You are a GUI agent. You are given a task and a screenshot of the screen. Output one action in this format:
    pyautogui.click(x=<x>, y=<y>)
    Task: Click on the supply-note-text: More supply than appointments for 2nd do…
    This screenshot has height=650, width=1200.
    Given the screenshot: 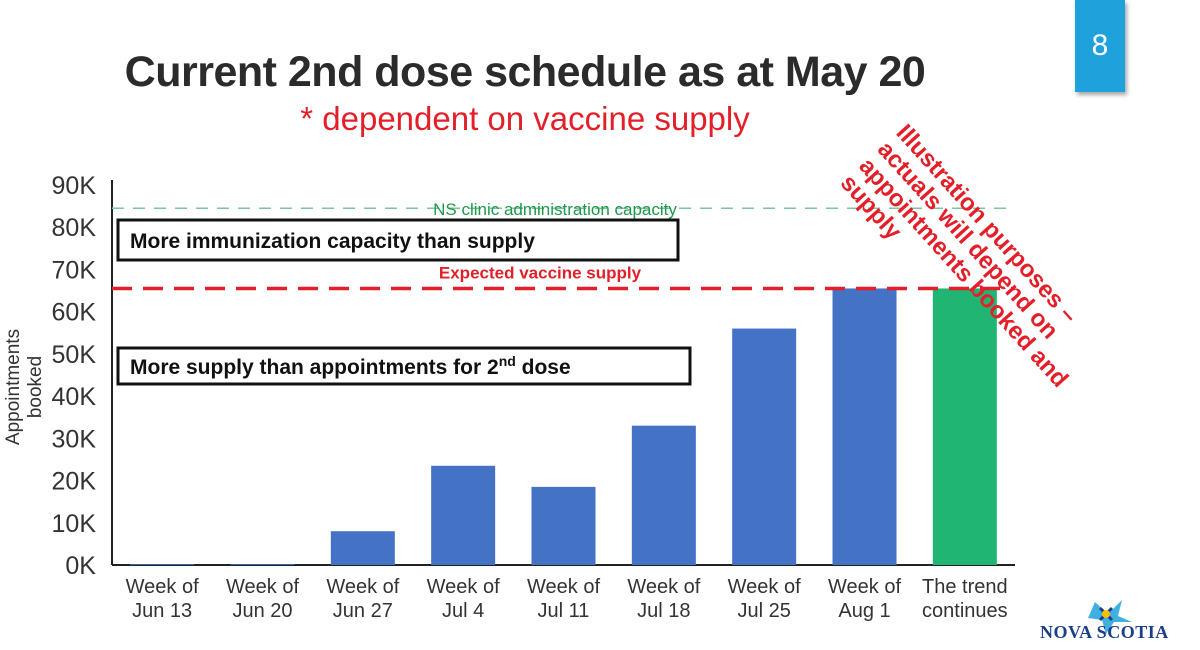 What is the action you would take?
    pyautogui.click(x=350, y=366)
    